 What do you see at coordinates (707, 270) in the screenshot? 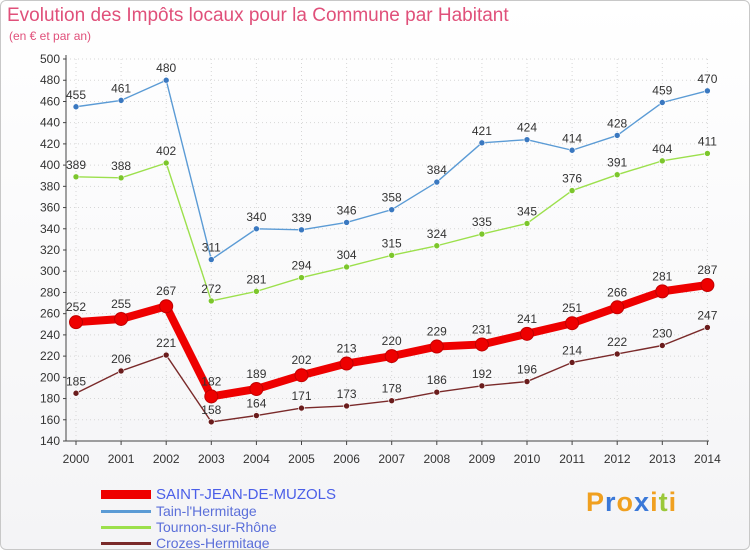
I see `data-label-saint-jean-de-muzols: 287` at bounding box center [707, 270].